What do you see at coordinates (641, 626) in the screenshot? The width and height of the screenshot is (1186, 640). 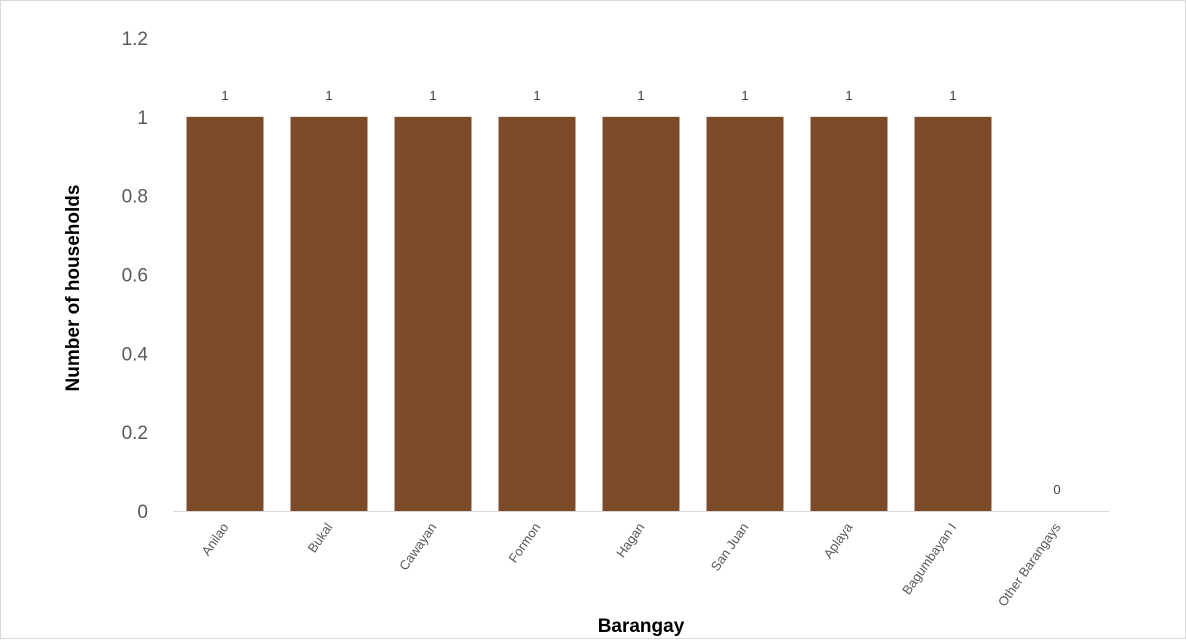 I see `x-axis-title: Barangay` at bounding box center [641, 626].